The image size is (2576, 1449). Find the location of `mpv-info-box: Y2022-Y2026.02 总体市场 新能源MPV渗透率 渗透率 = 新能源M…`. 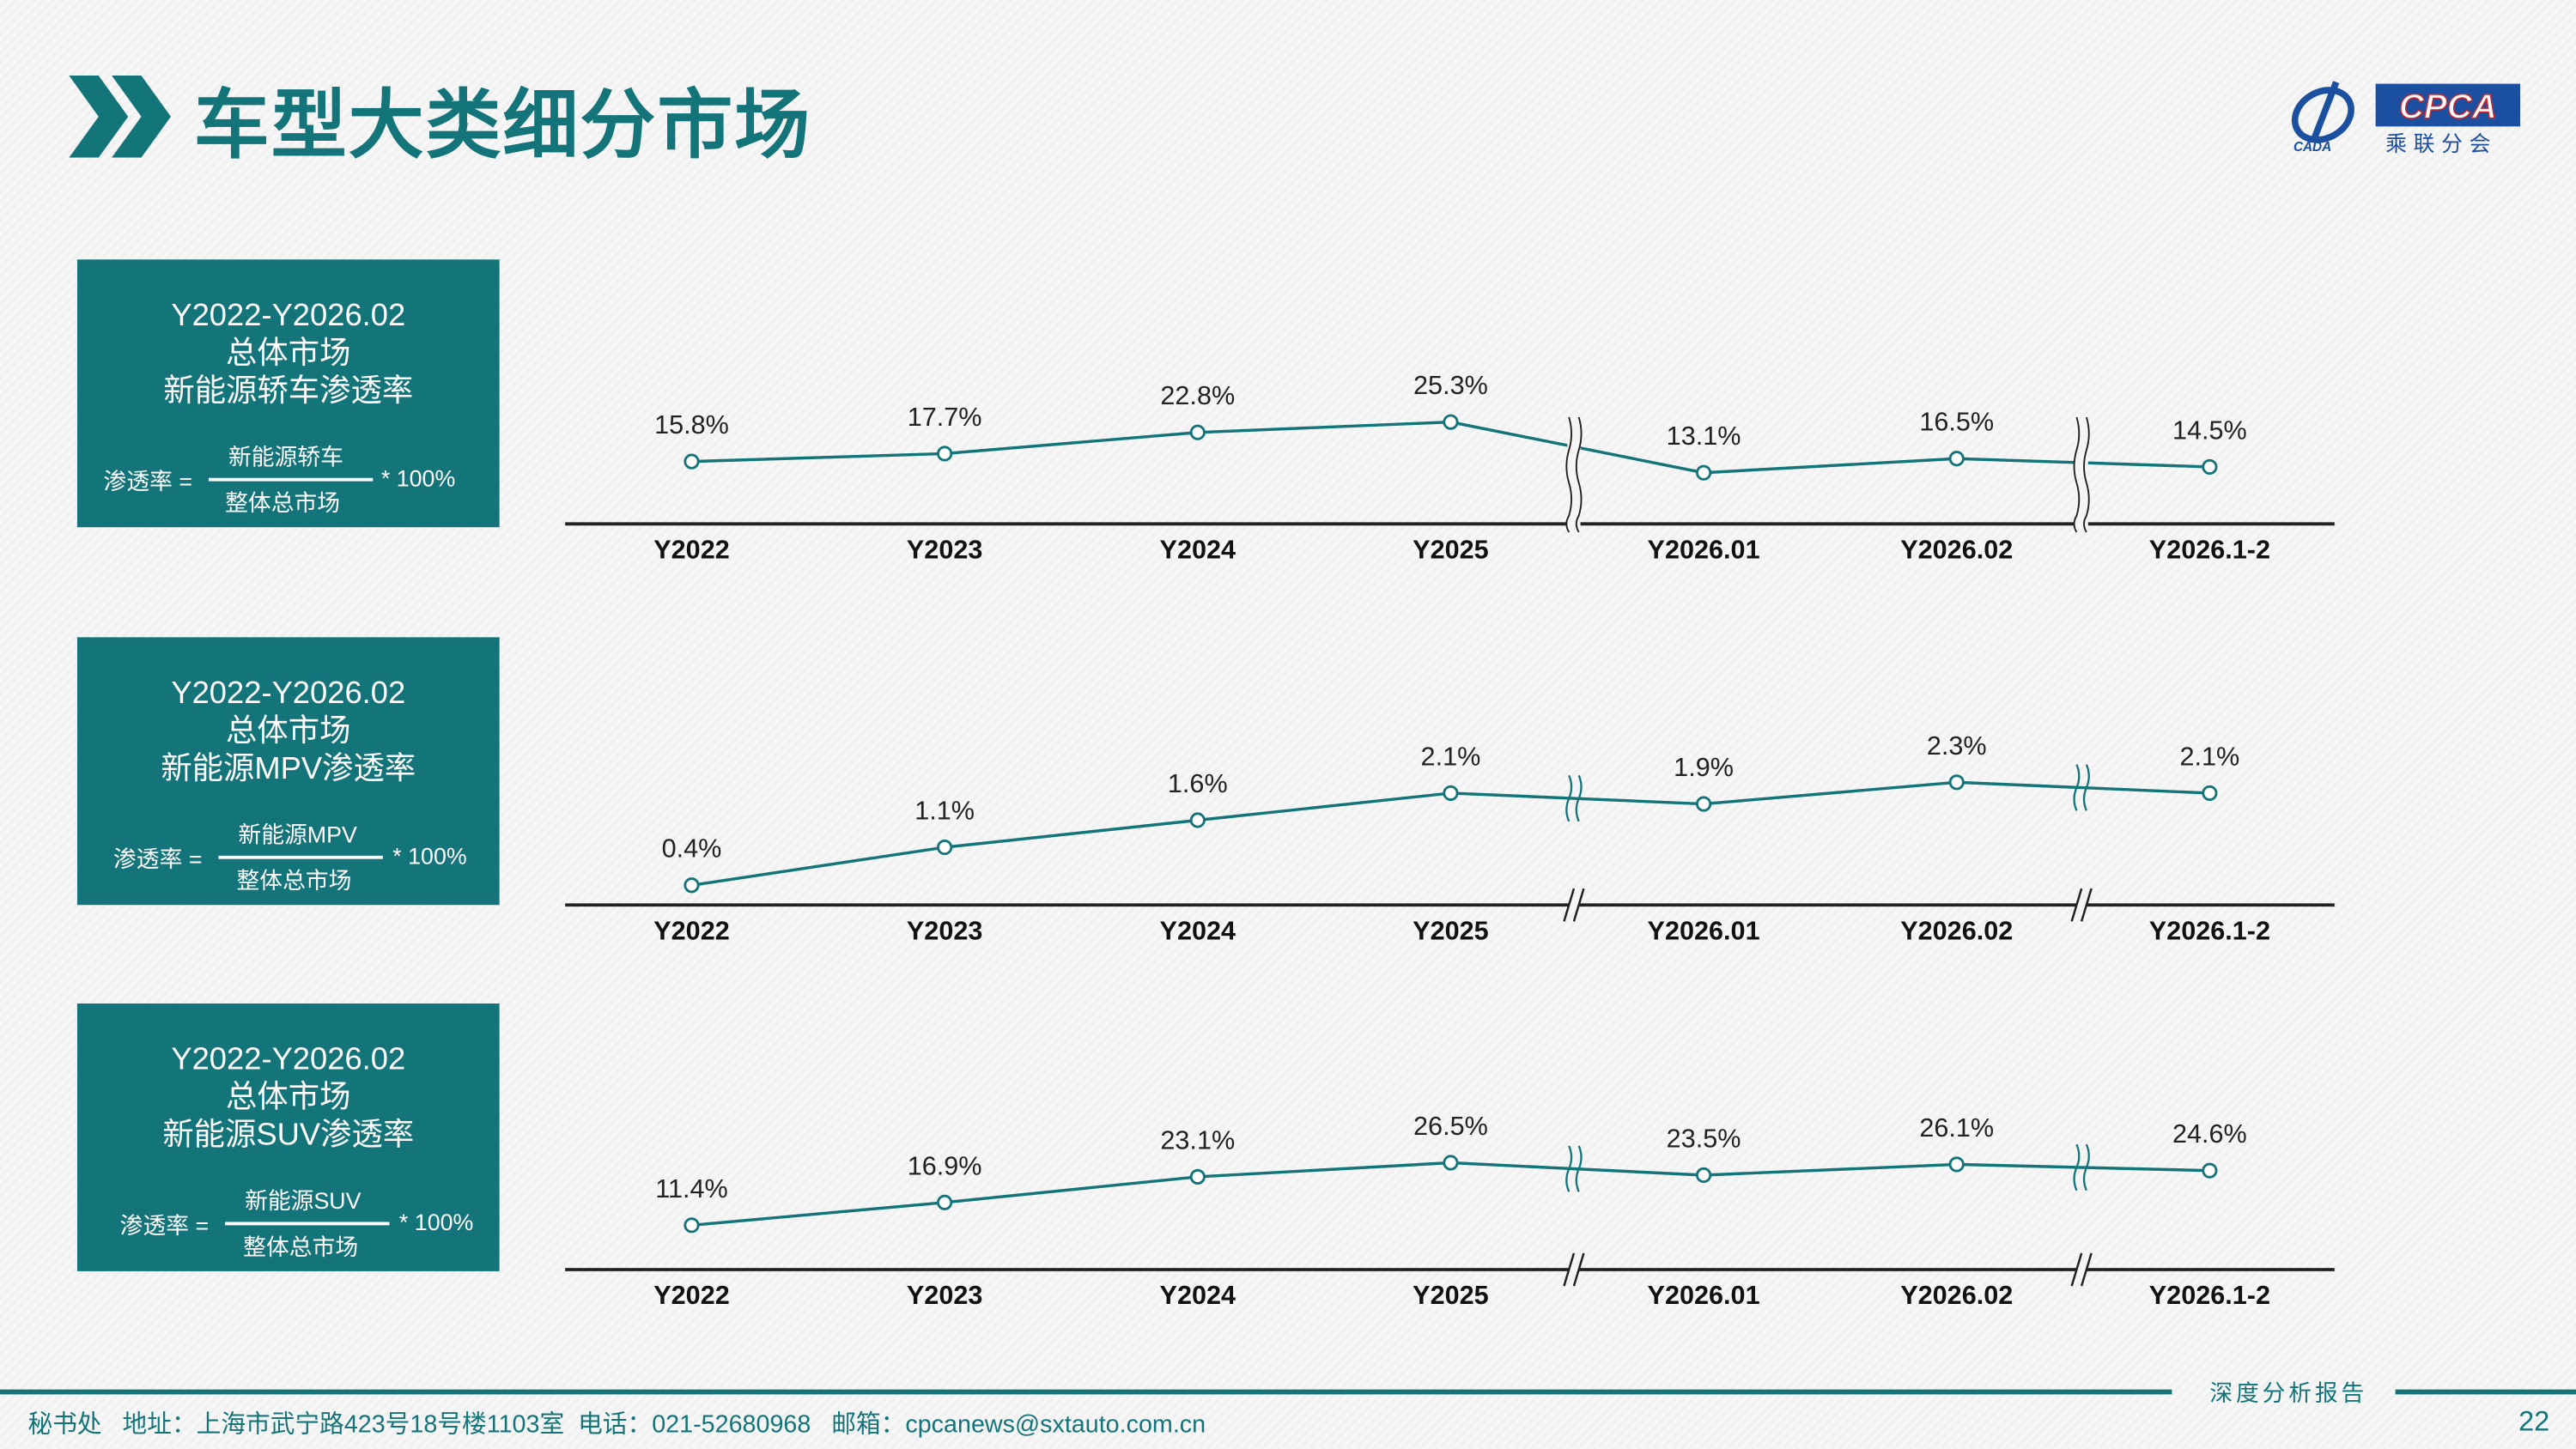

mpv-info-box: Y2022-Y2026.02 总体市场 新能源MPV渗透率 渗透率 = 新能源M… is located at coordinates (288, 771).